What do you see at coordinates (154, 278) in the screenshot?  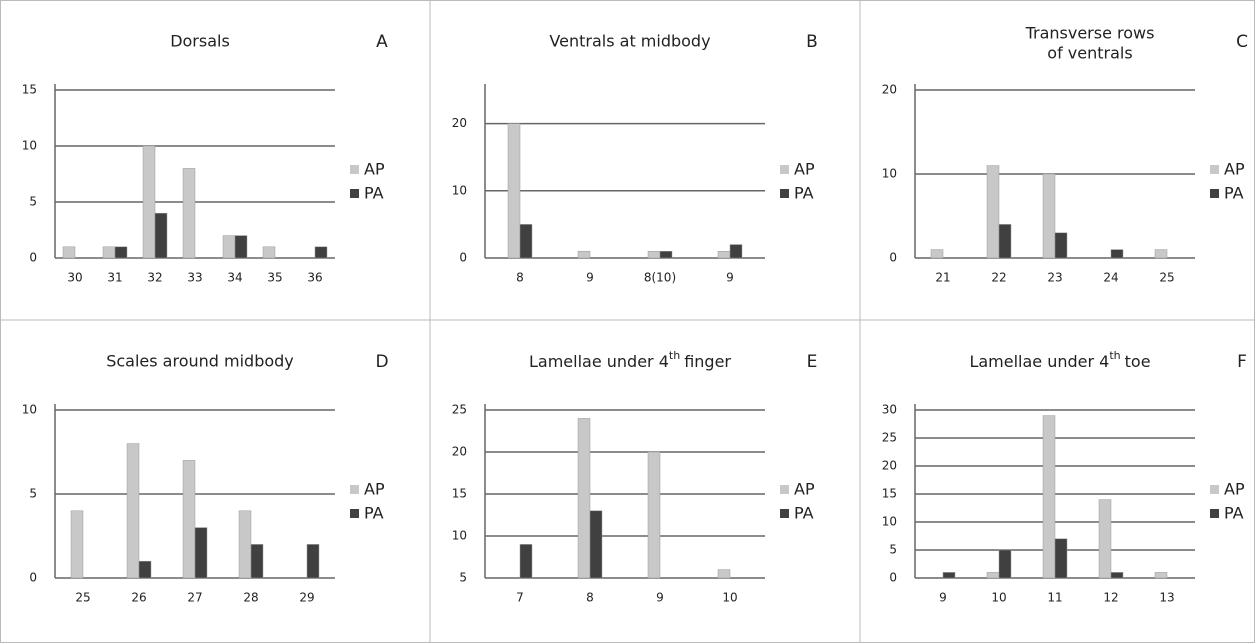 I see `x-tick-label: 32` at bounding box center [154, 278].